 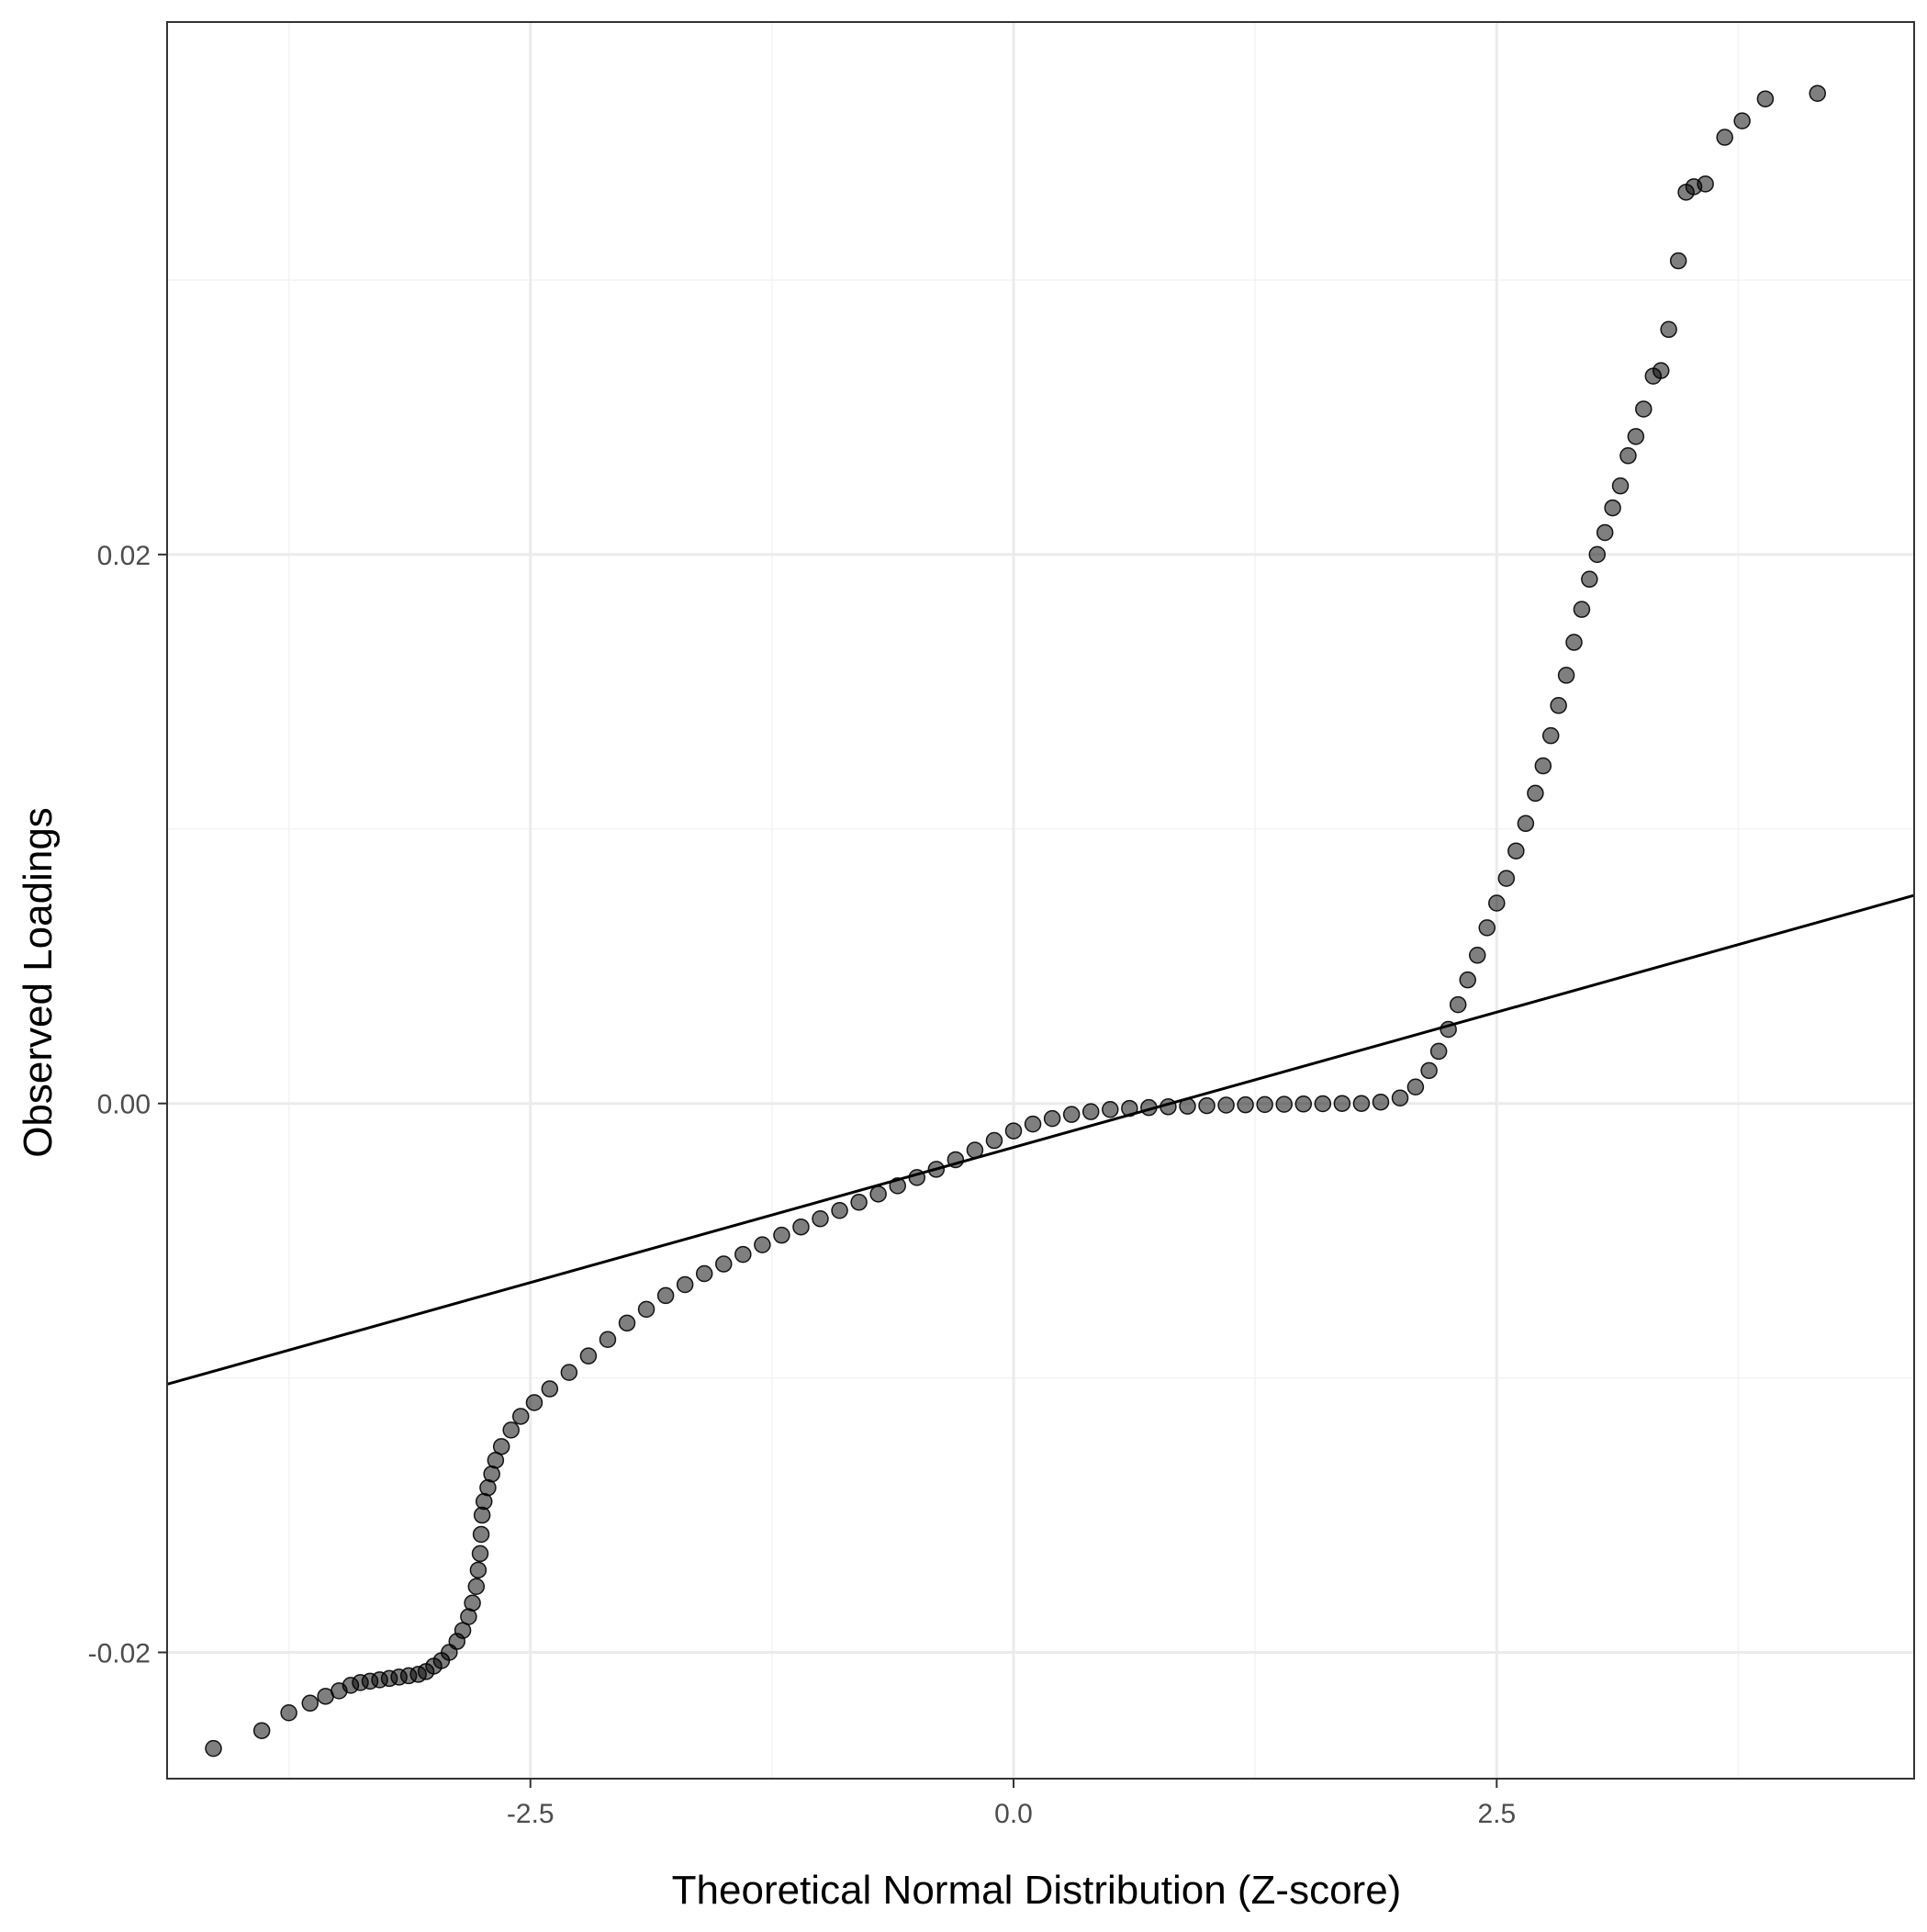 I want to click on y-tick-label: 0.00, so click(x=124, y=1105).